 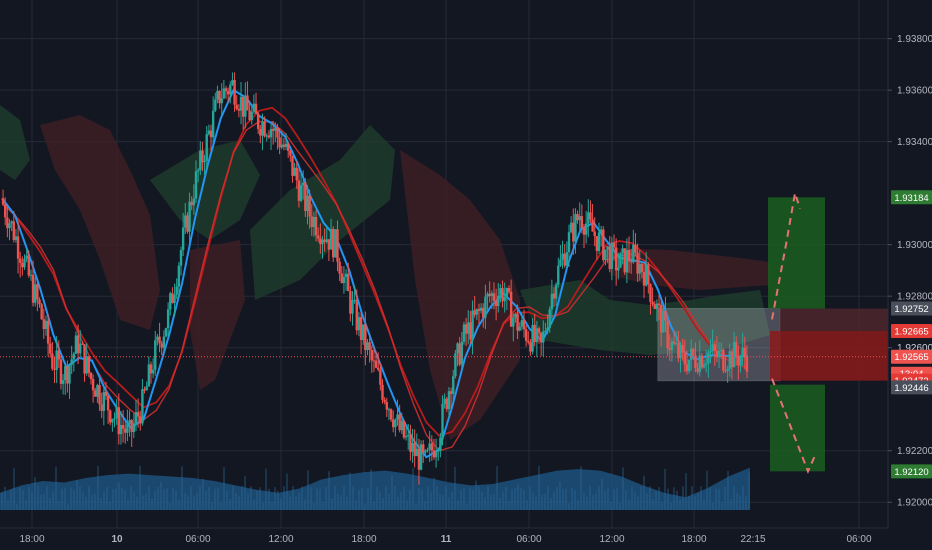 I want to click on stop-loss-zone, so click(x=829, y=355).